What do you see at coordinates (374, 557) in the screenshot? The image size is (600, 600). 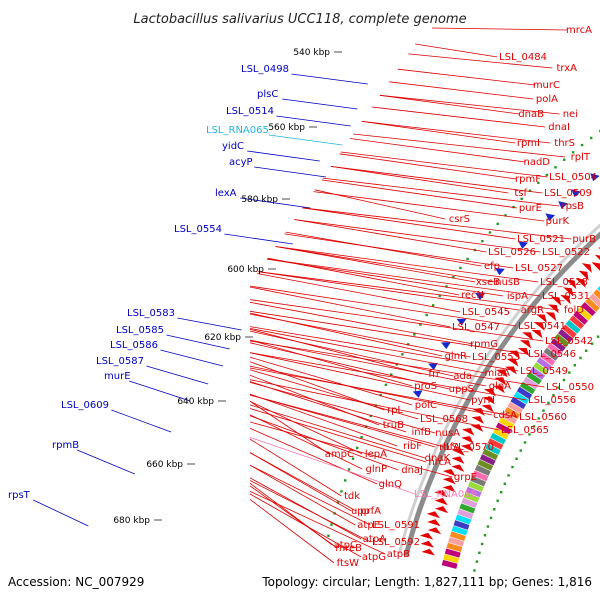 I see `gene-label: atpG` at bounding box center [374, 557].